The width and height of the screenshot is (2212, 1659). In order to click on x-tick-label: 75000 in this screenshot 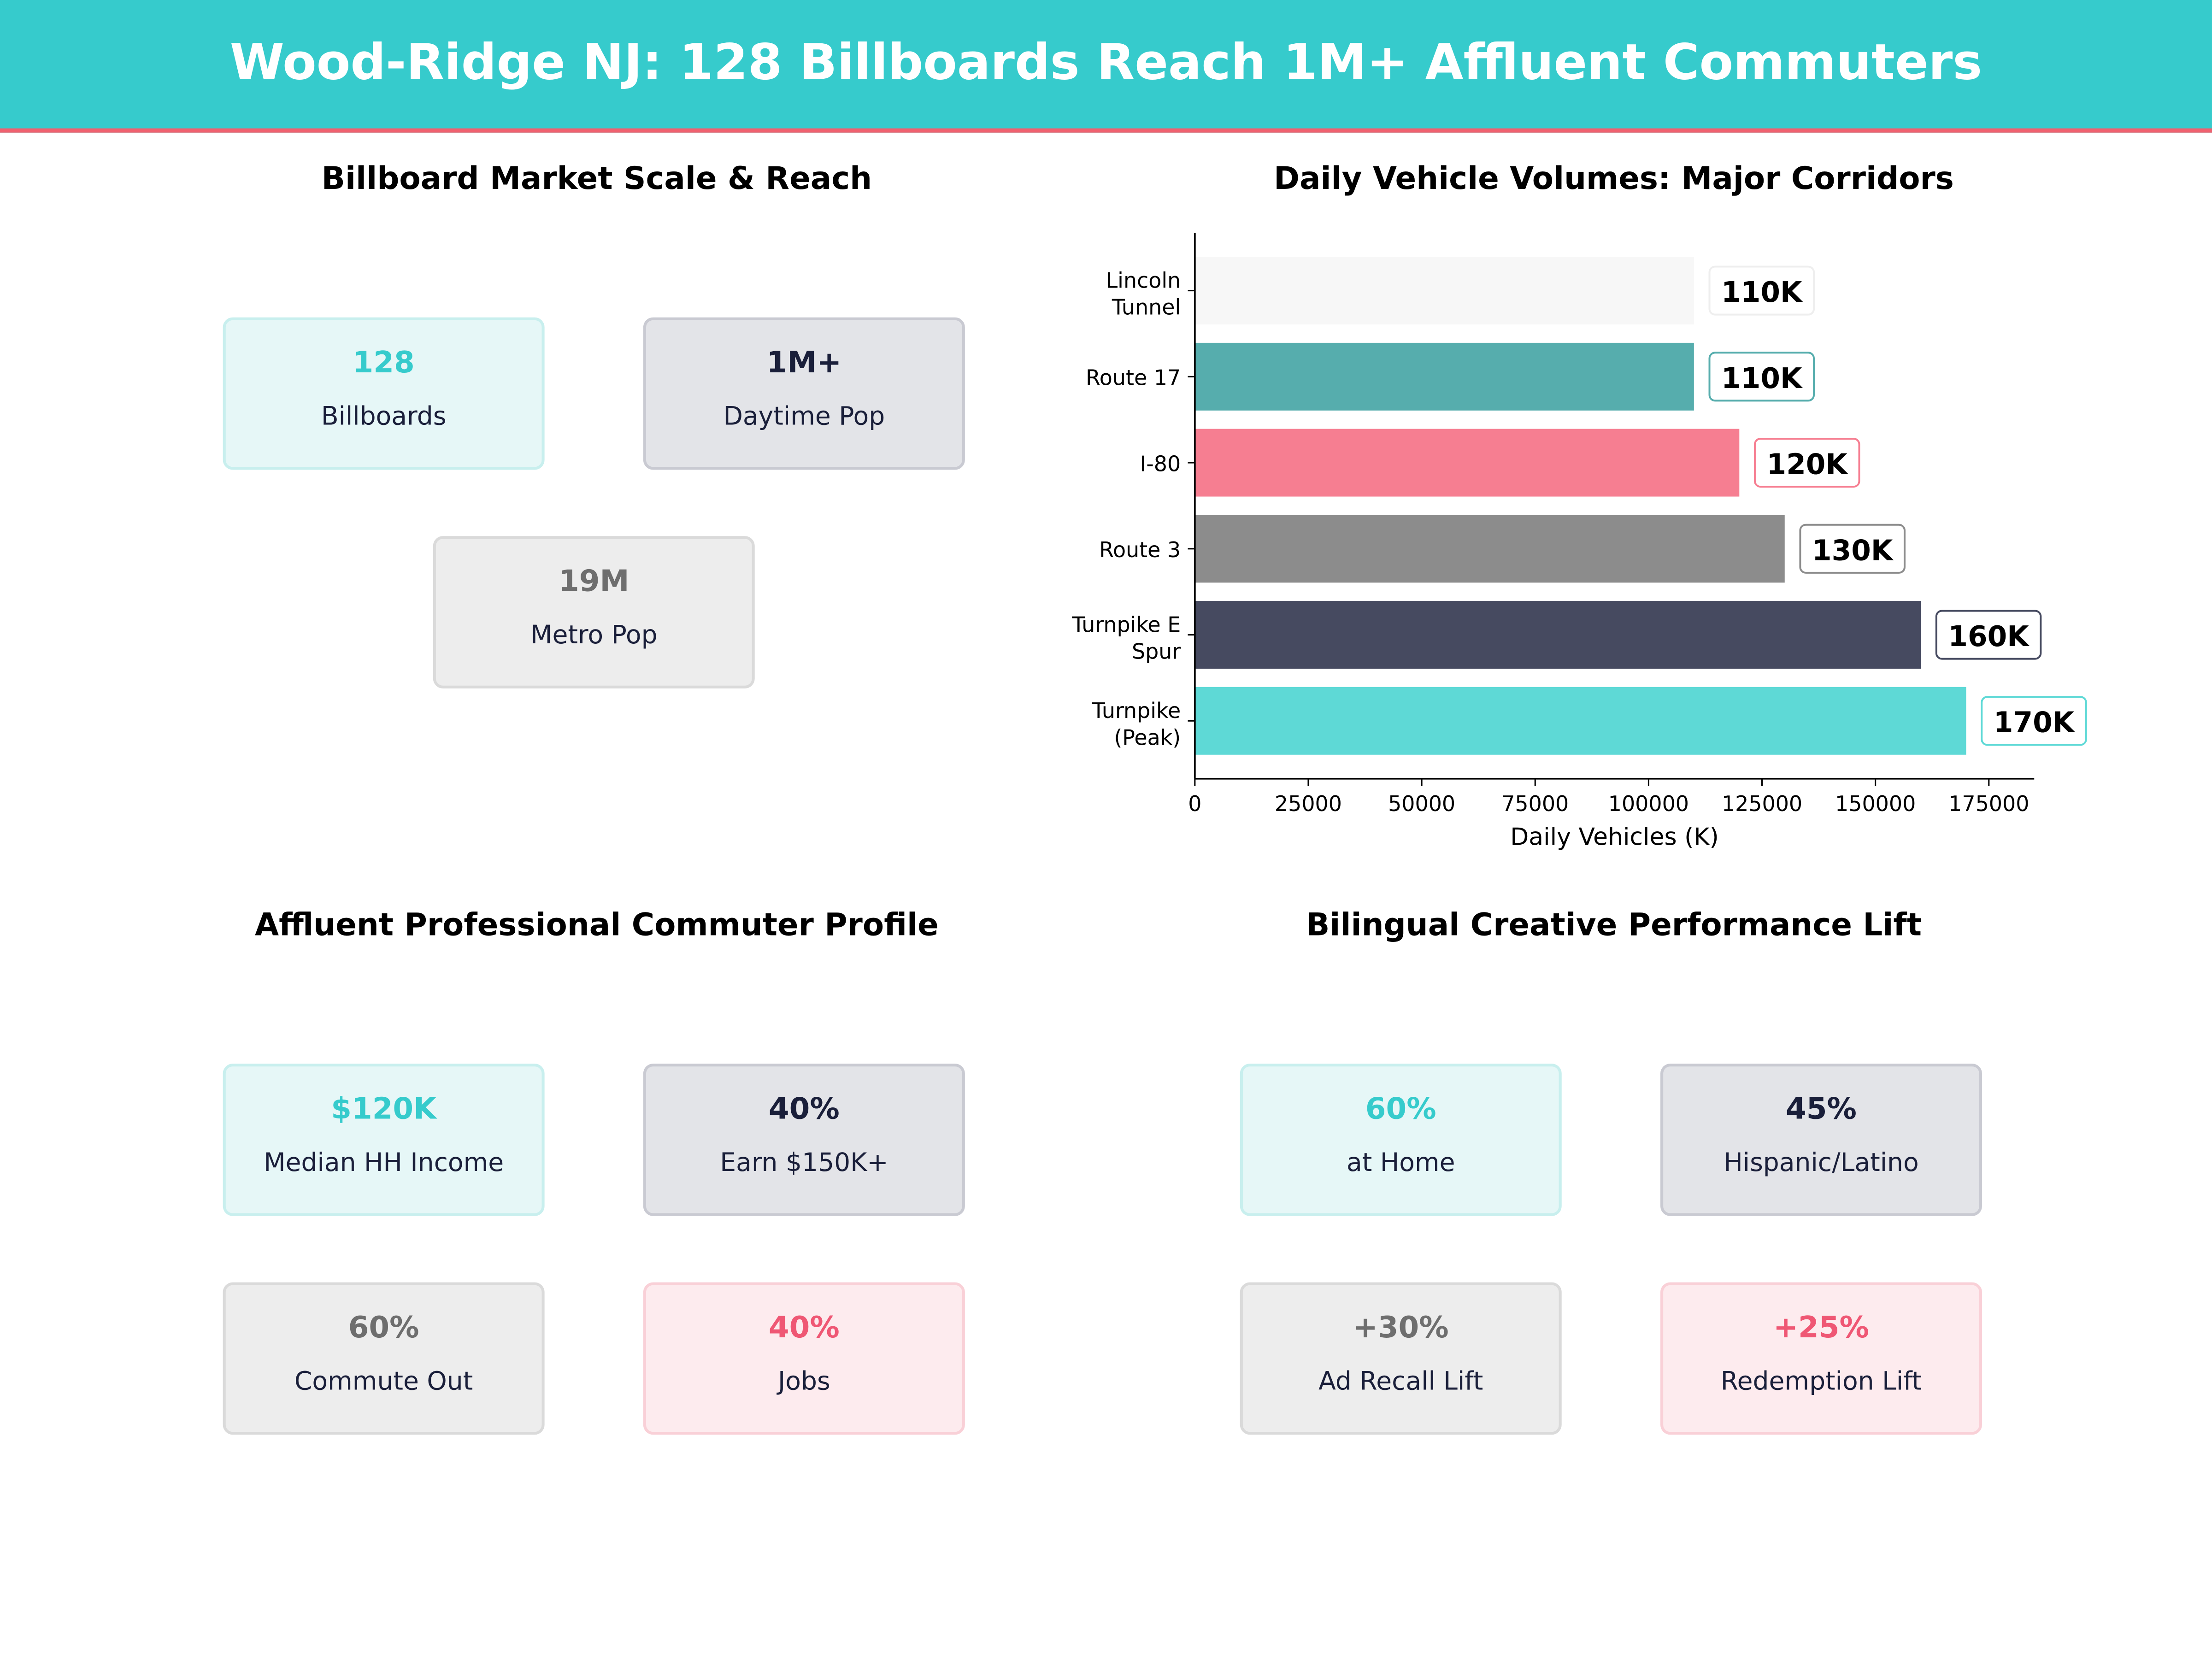, I will do `click(1535, 803)`.